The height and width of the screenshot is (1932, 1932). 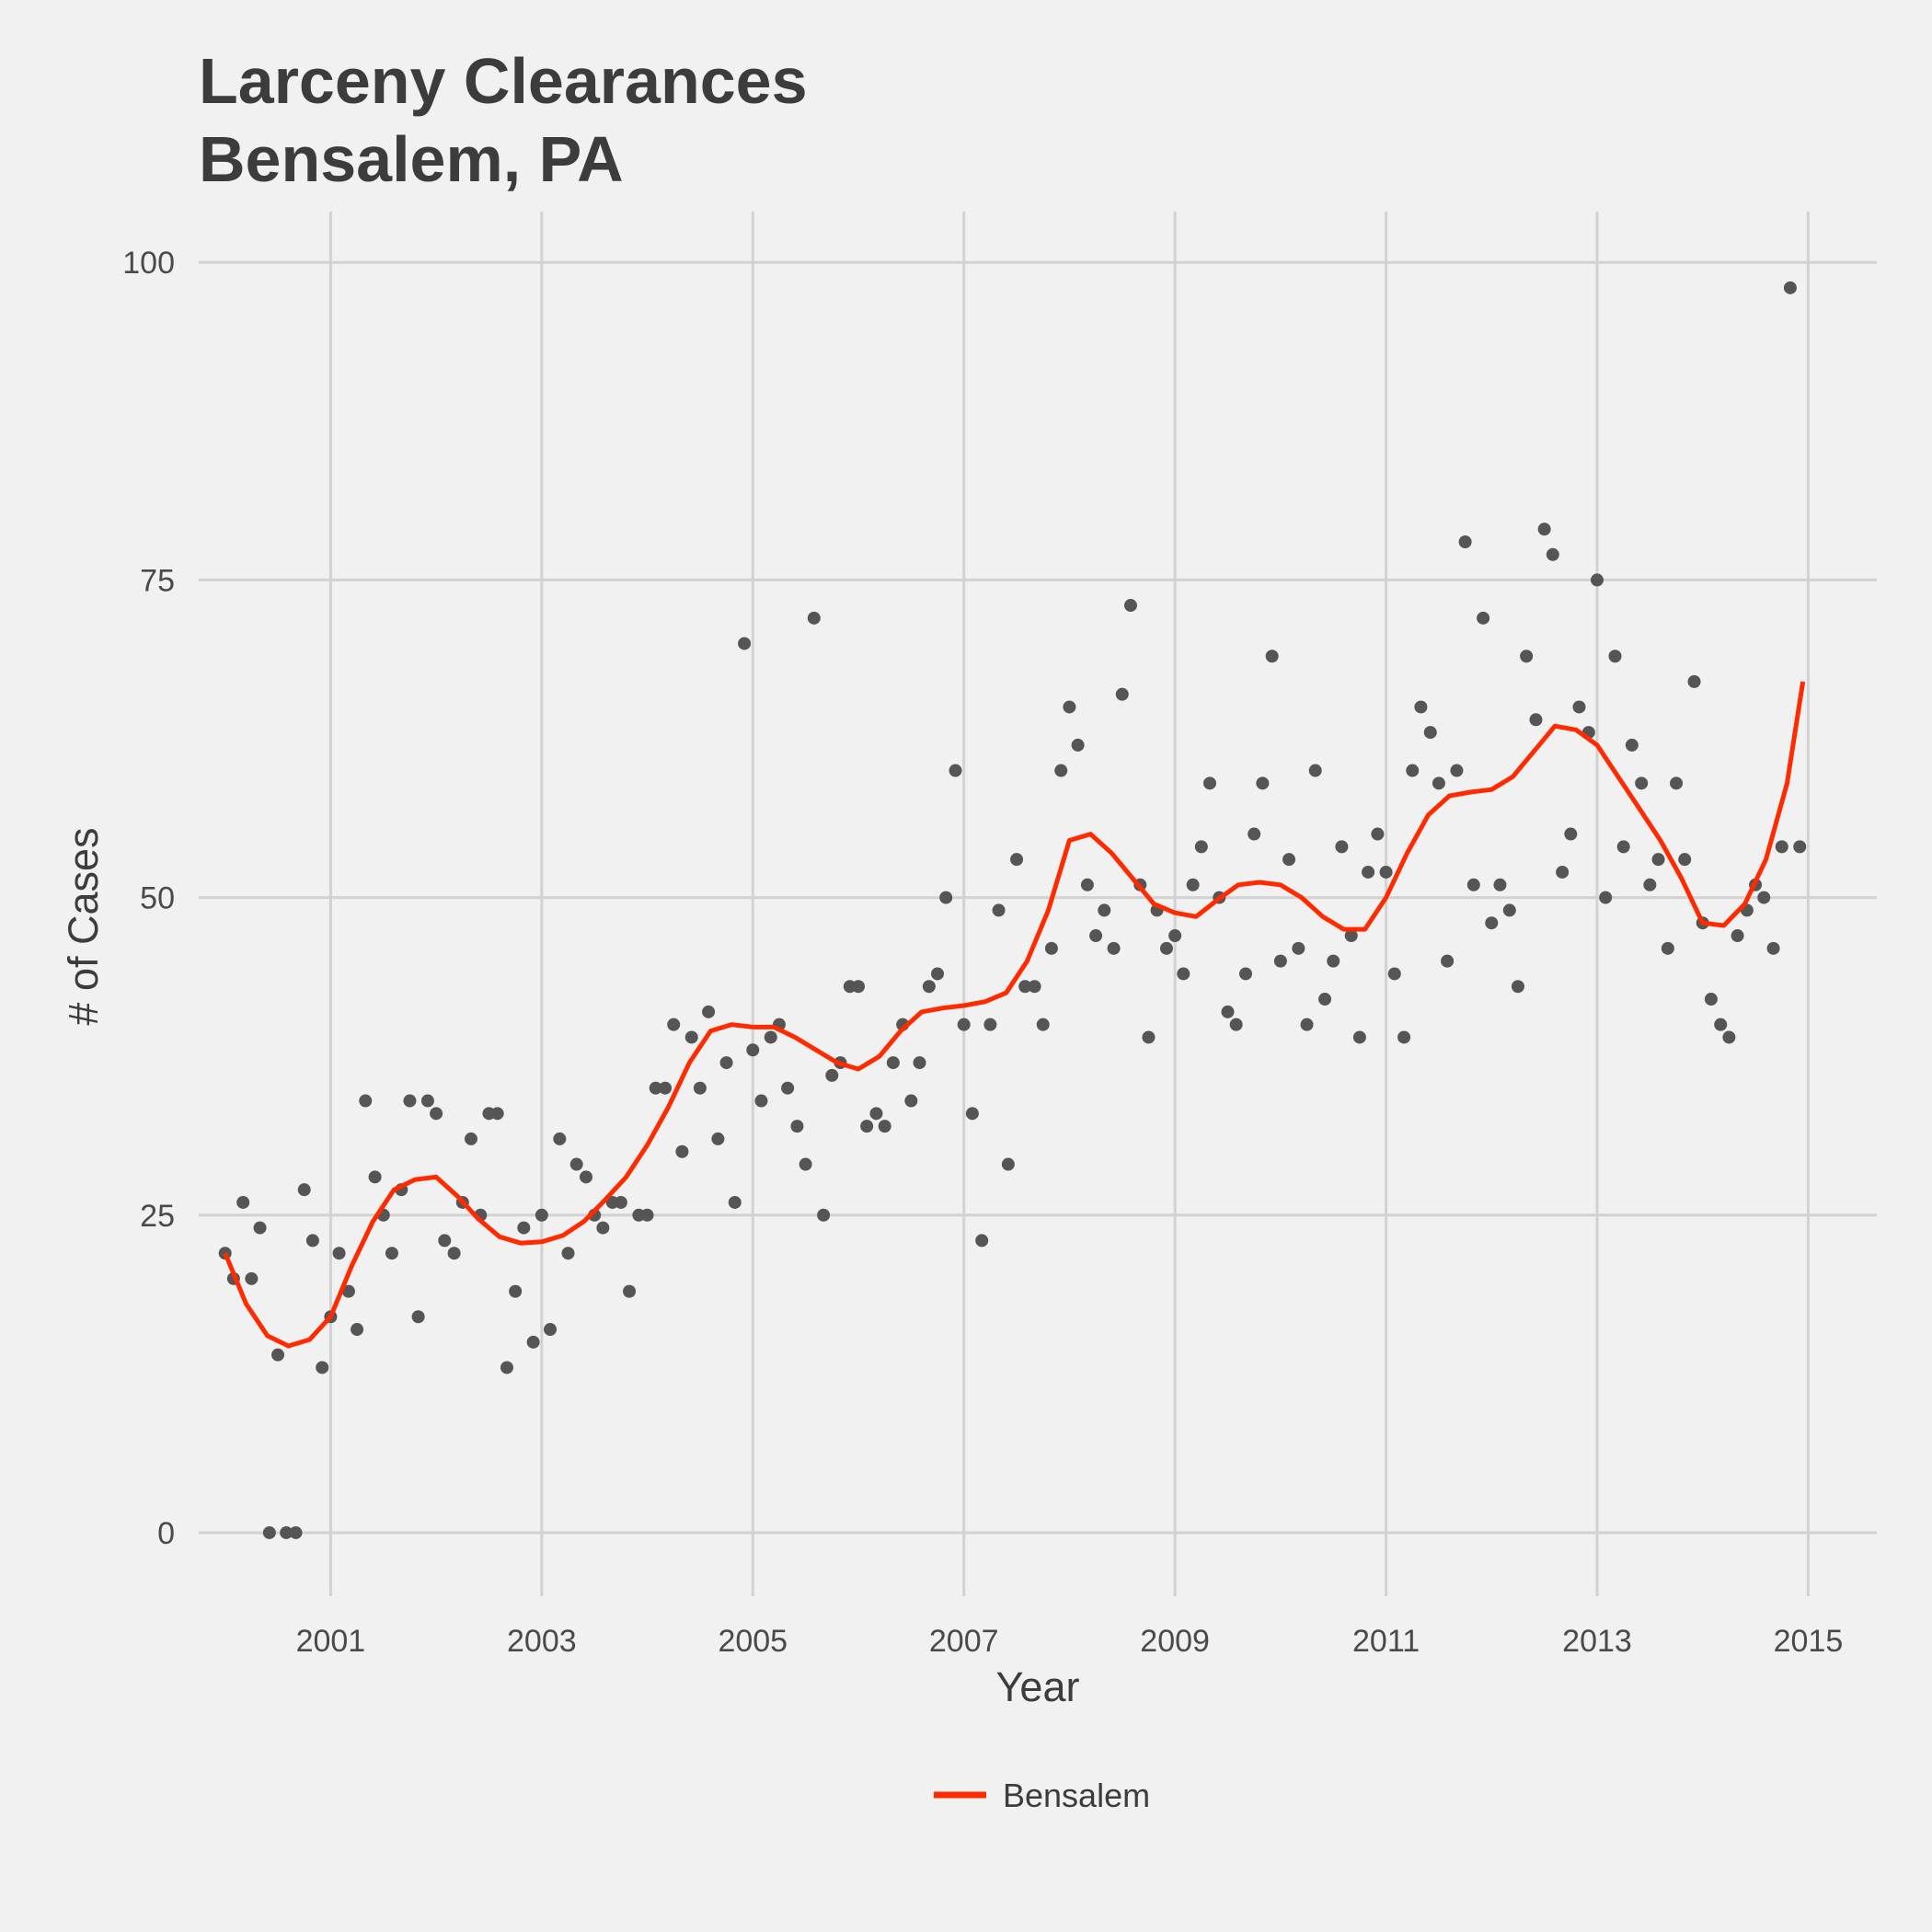 What do you see at coordinates (166, 1533) in the screenshot?
I see `y-tick-label: 0` at bounding box center [166, 1533].